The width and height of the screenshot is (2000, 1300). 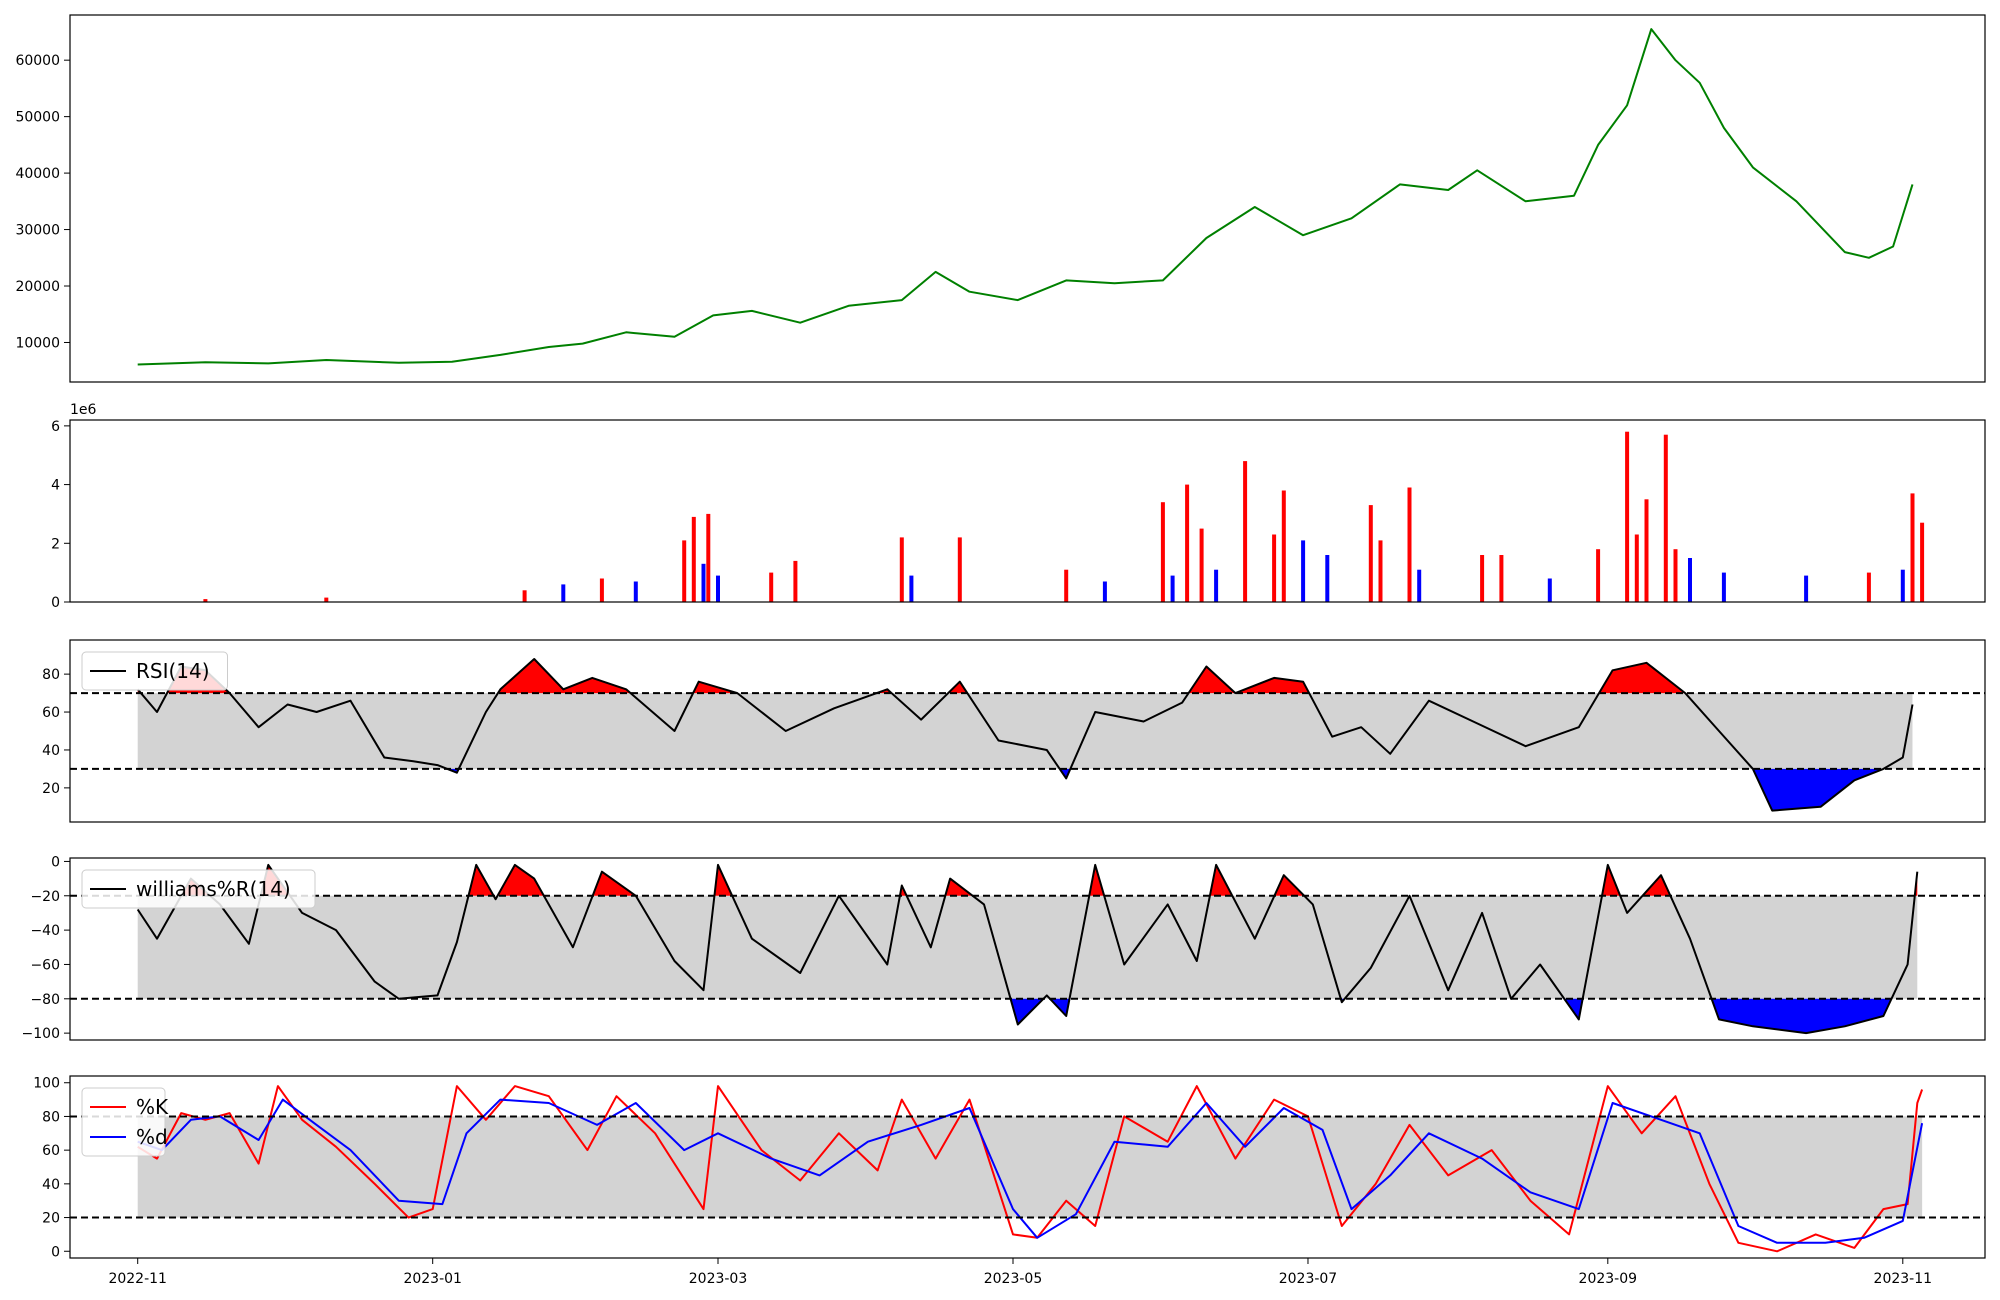 What do you see at coordinates (46, 1084) in the screenshot?
I see `y-tick-label: 100` at bounding box center [46, 1084].